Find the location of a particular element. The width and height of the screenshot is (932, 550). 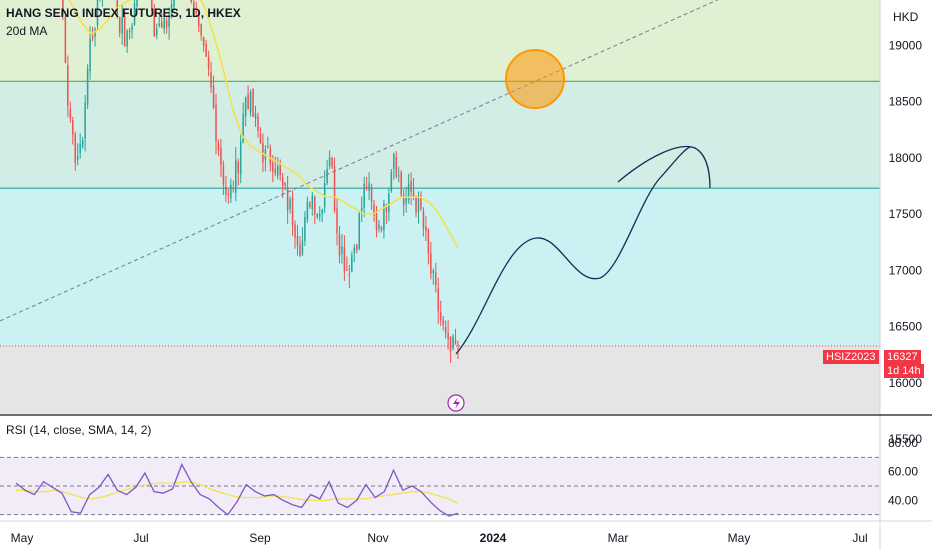

price-tick-label: 18000 is located at coordinates (906, 158).